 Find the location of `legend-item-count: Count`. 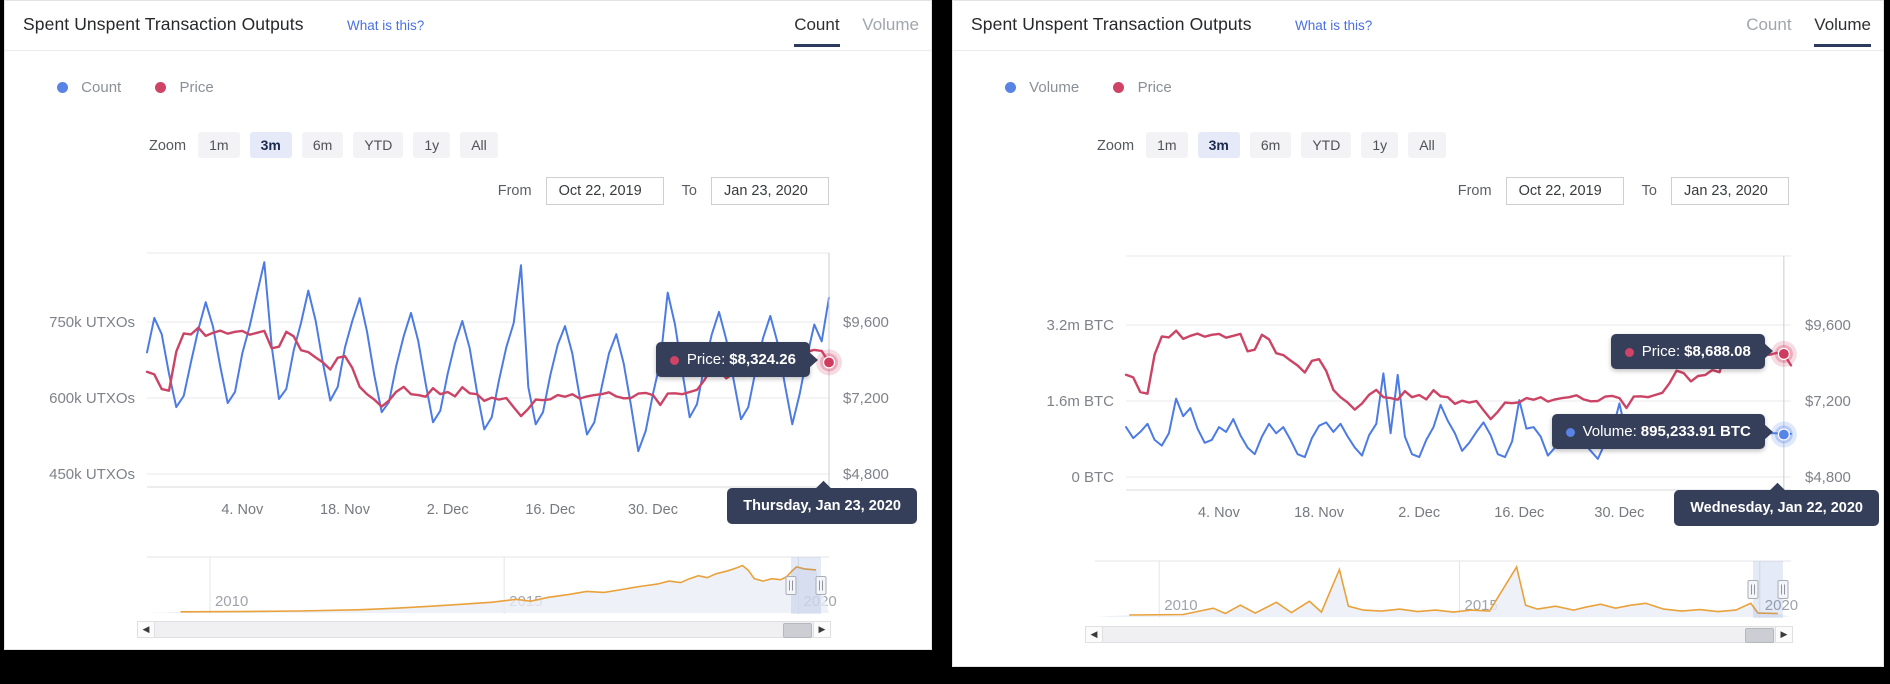

legend-item-count: Count is located at coordinates (89, 87).